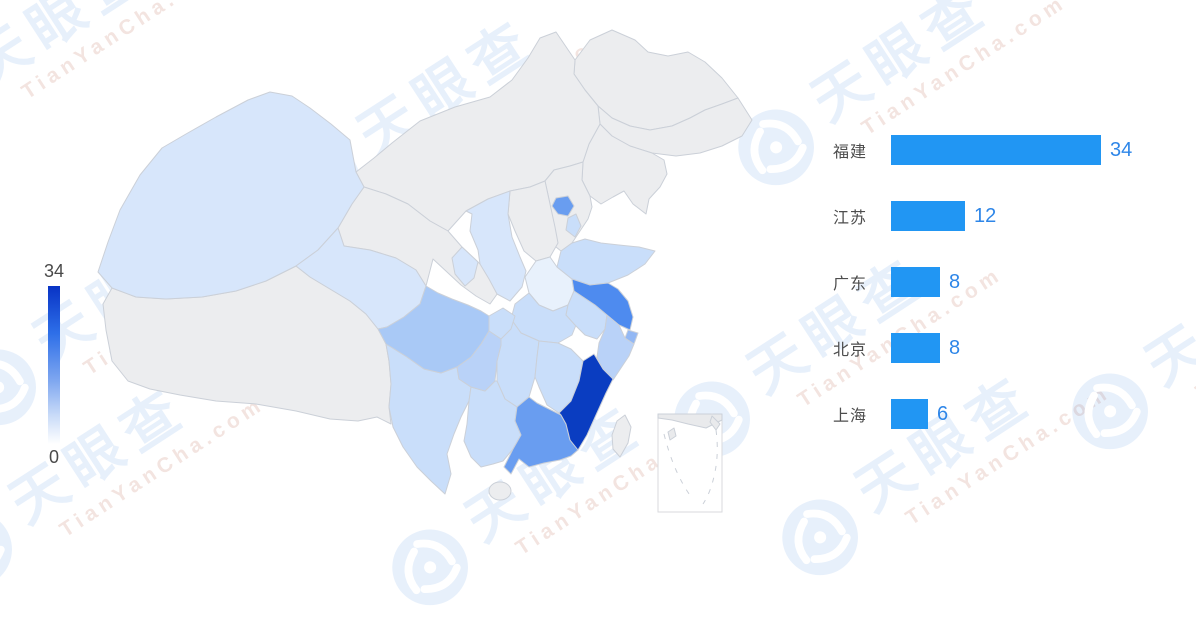 This screenshot has height=631, width=1196. What do you see at coordinates (621, 436) in the screenshot?
I see `province-taiwan` at bounding box center [621, 436].